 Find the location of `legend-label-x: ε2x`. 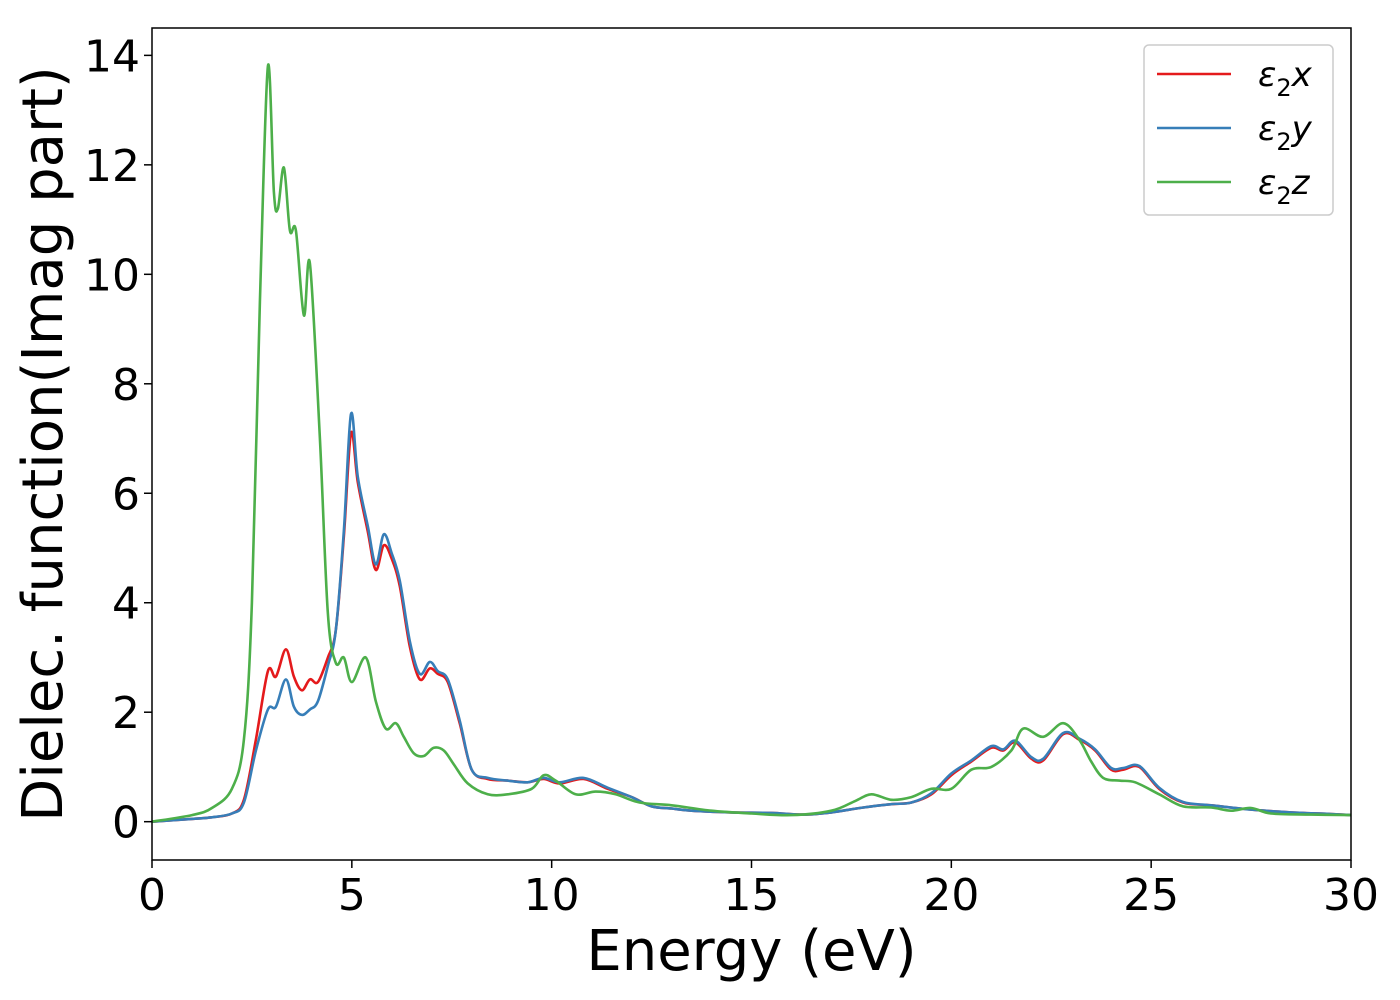

legend-label-x: ε2x is located at coordinates (1285, 78).